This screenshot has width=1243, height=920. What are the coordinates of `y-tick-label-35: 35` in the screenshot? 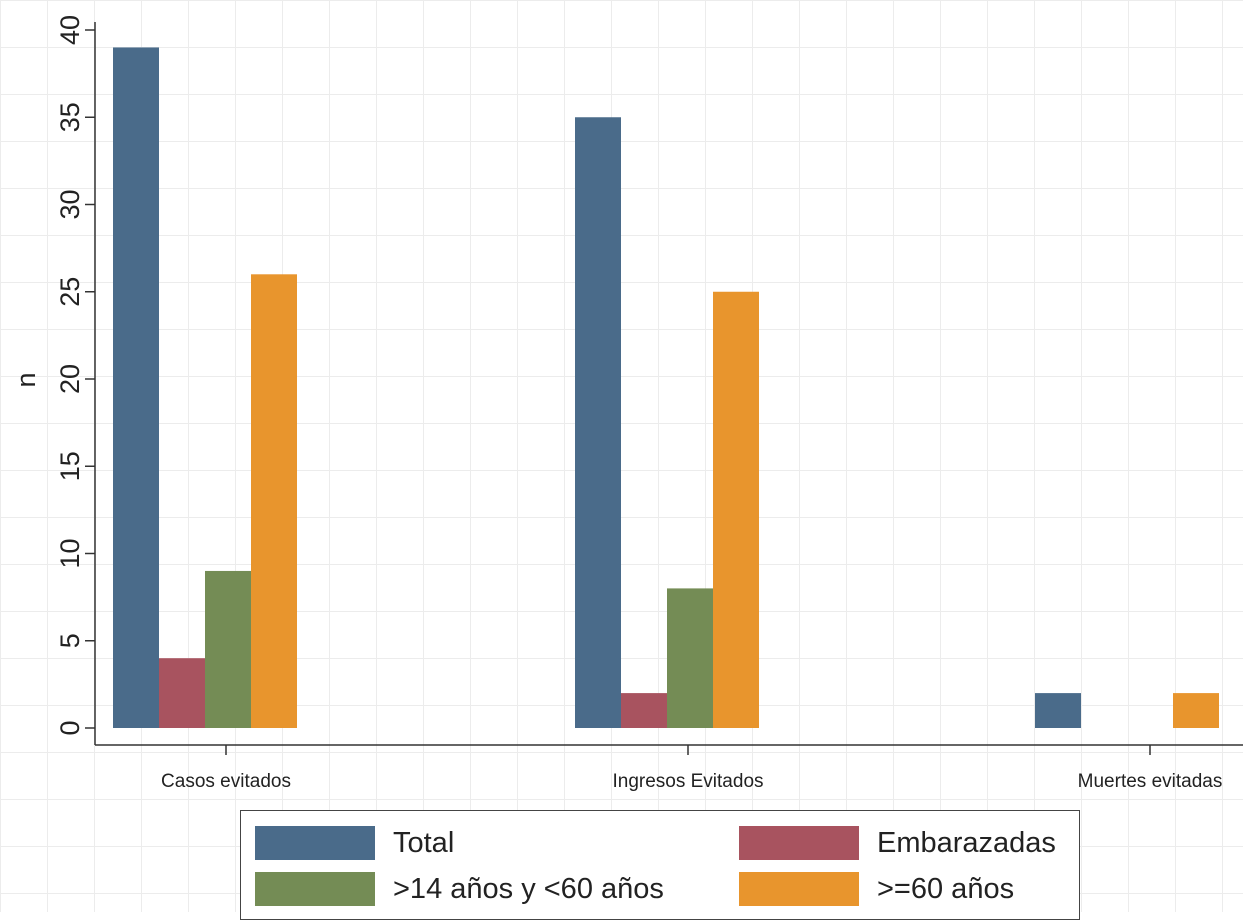 It's located at (70, 117).